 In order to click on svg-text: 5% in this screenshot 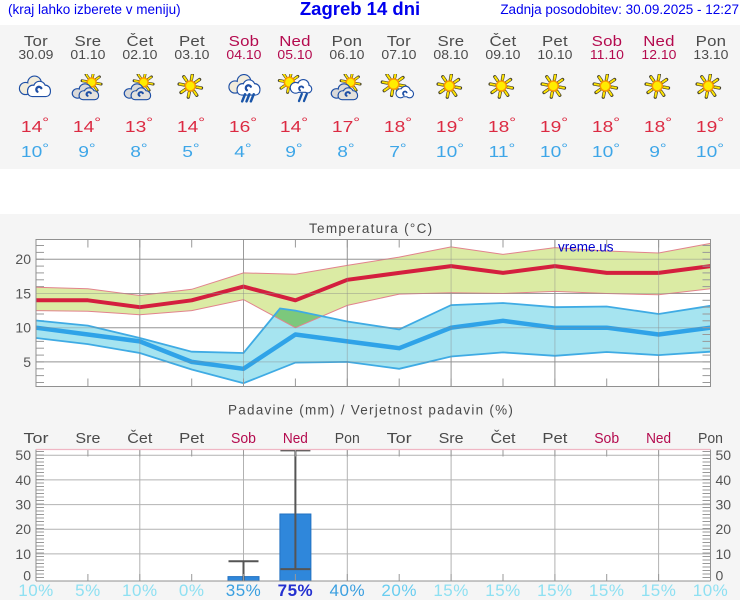, I will do `click(88, 590)`.